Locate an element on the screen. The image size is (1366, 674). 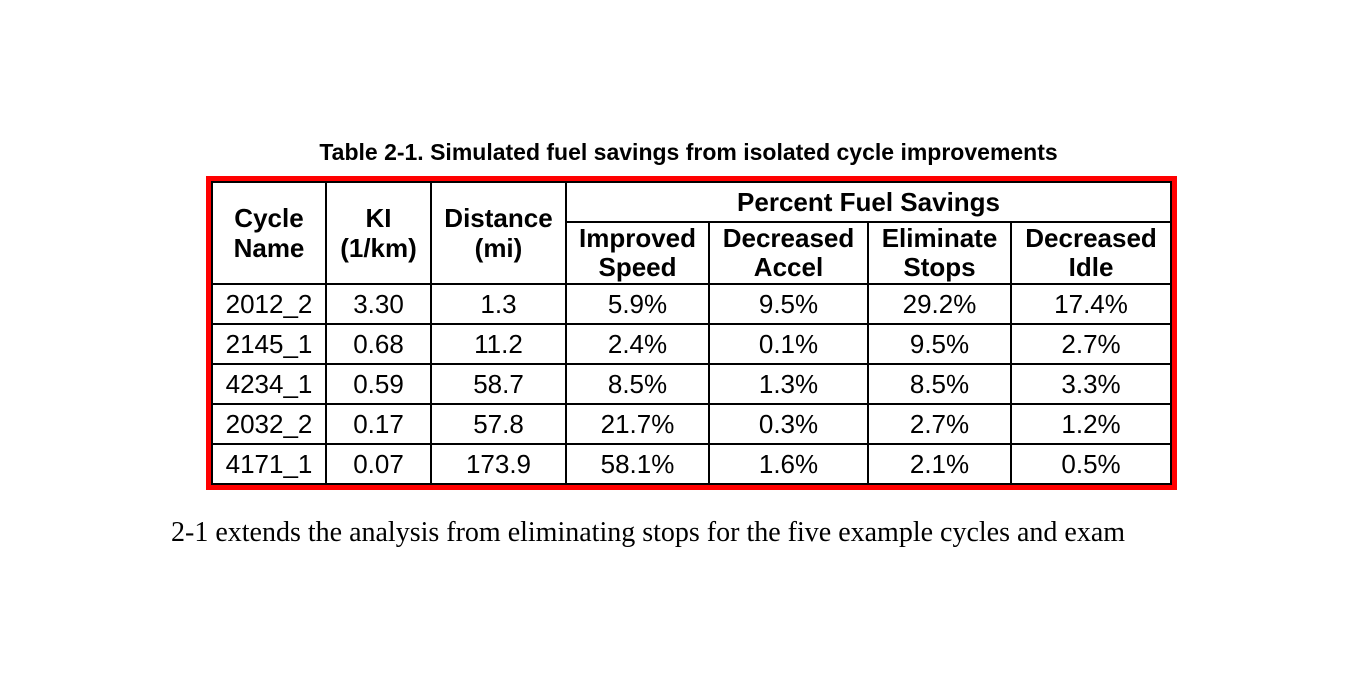
table-row: 2012_2 3.30 1.3 5.9% 9.5% 29.2% 17.4% is located at coordinates (692, 304).